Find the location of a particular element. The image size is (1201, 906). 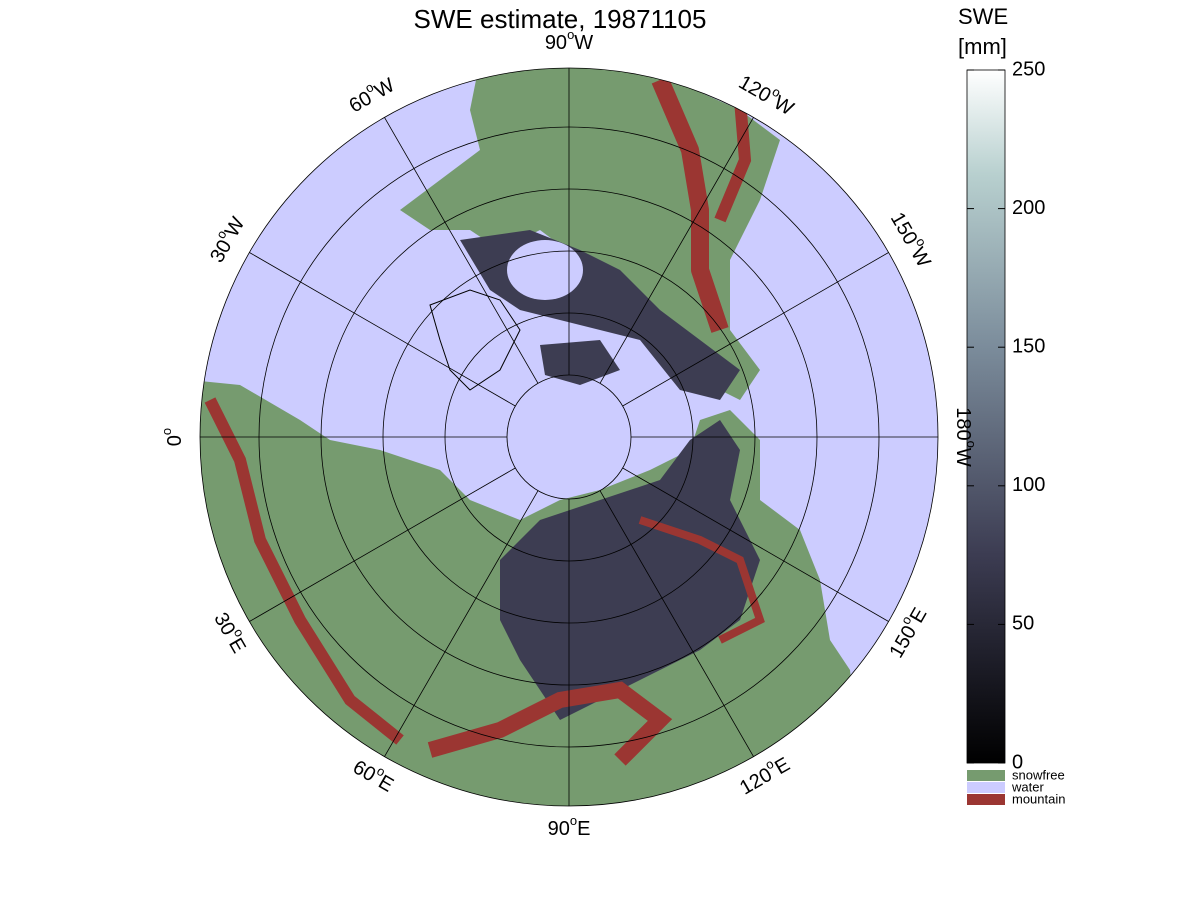

european-mountains is located at coordinates (304, 571).